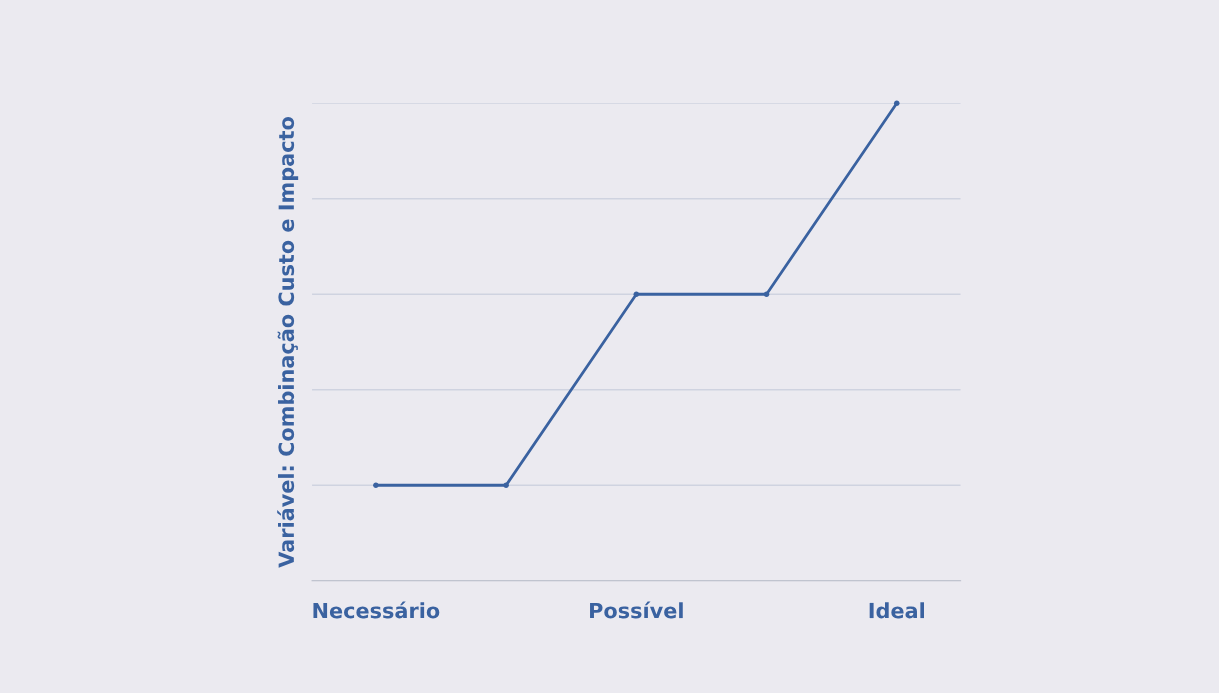 Image resolution: width=1219 pixels, height=693 pixels. I want to click on x-tick-label: Possível, so click(636, 610).